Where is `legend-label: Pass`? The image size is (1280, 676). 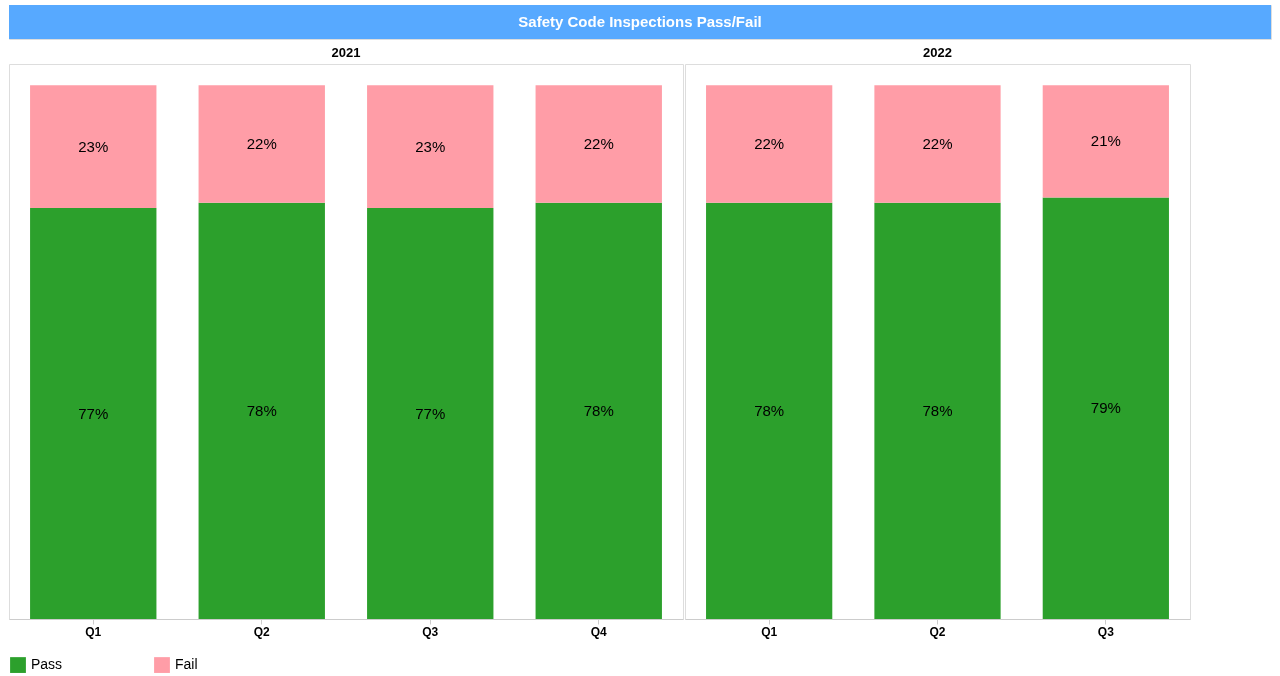 legend-label: Pass is located at coordinates (47, 664).